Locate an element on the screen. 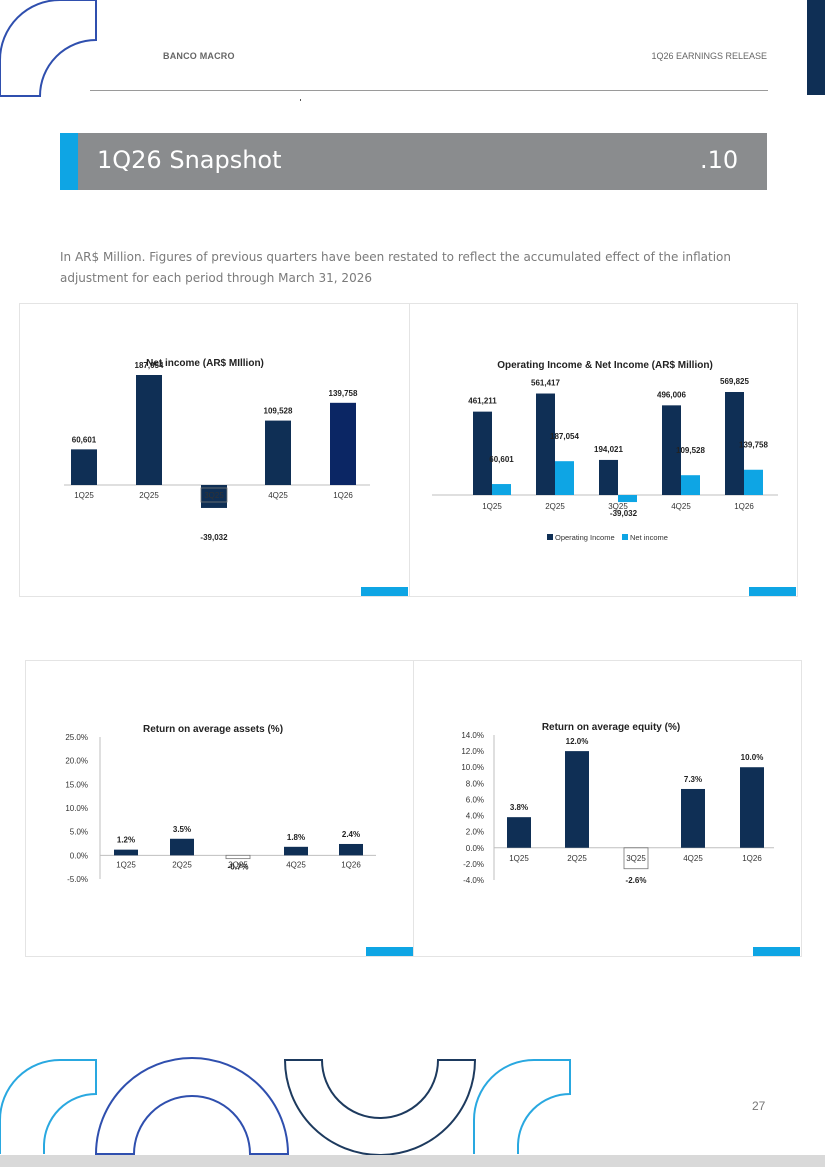 This screenshot has height=1167, width=825. bar-net-income-3Q25 is located at coordinates (627, 499).